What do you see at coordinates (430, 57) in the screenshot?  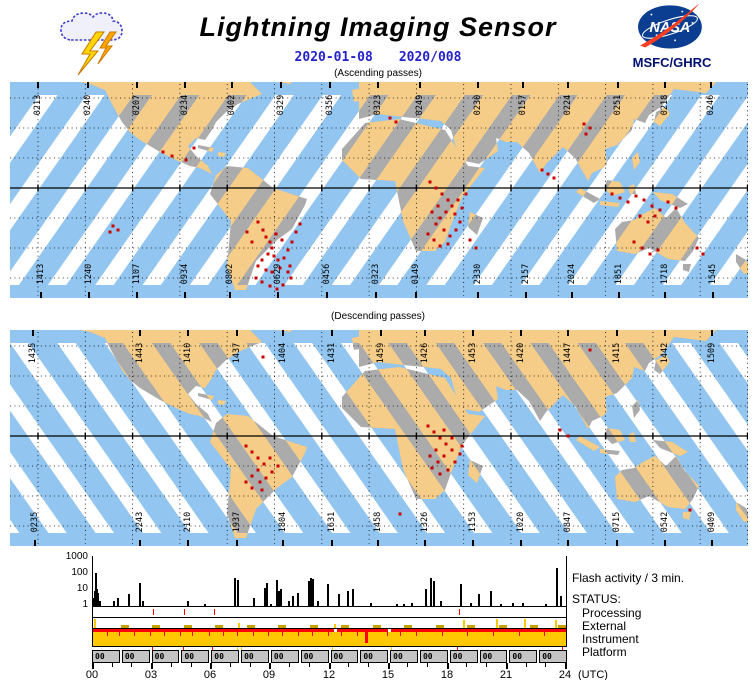 I see `date-day-of-year: 2020/008` at bounding box center [430, 57].